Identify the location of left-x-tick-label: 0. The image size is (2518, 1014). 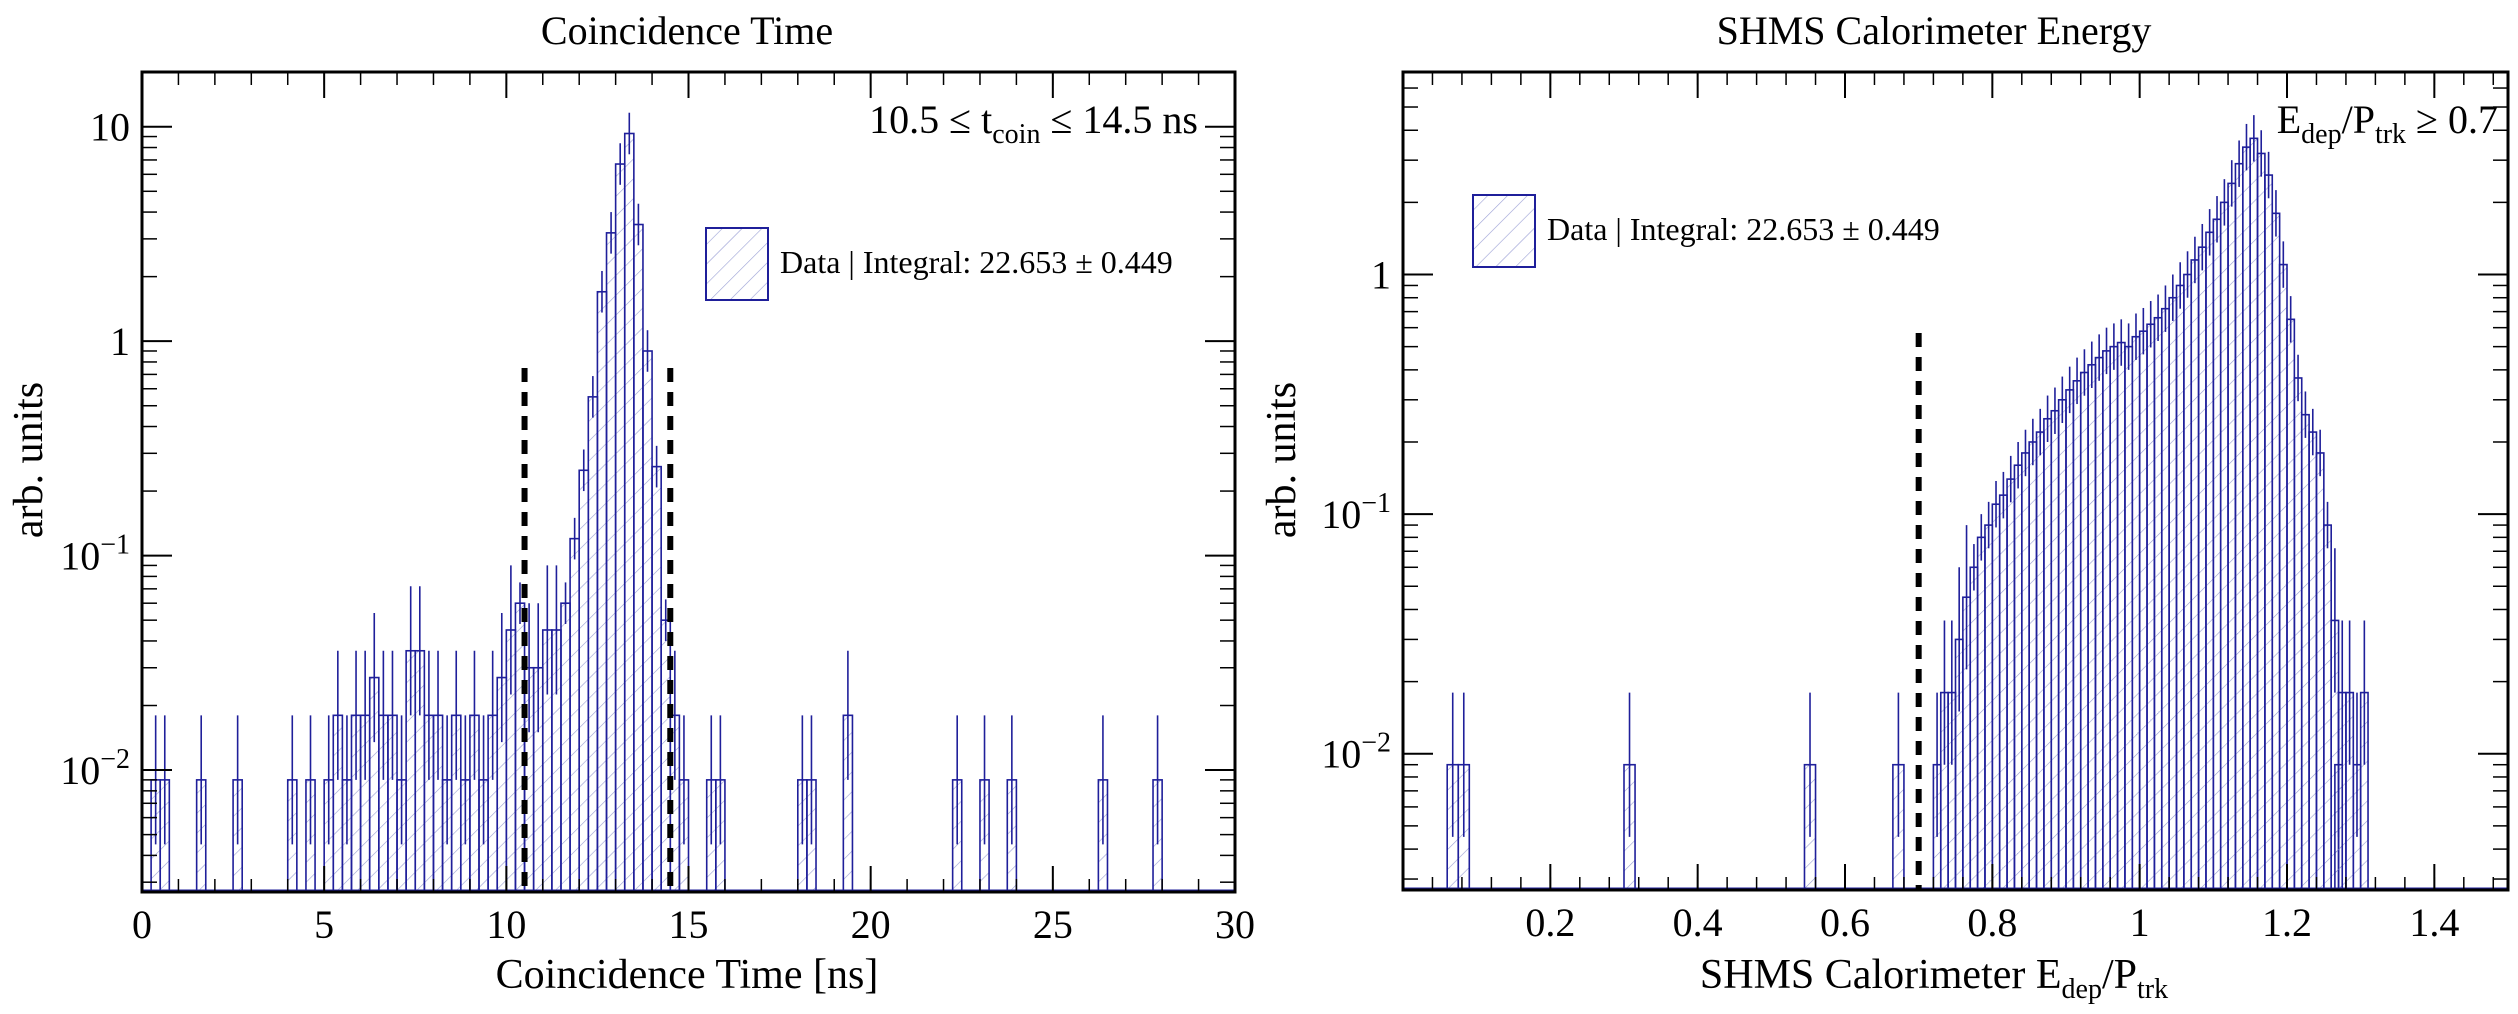
(142, 924).